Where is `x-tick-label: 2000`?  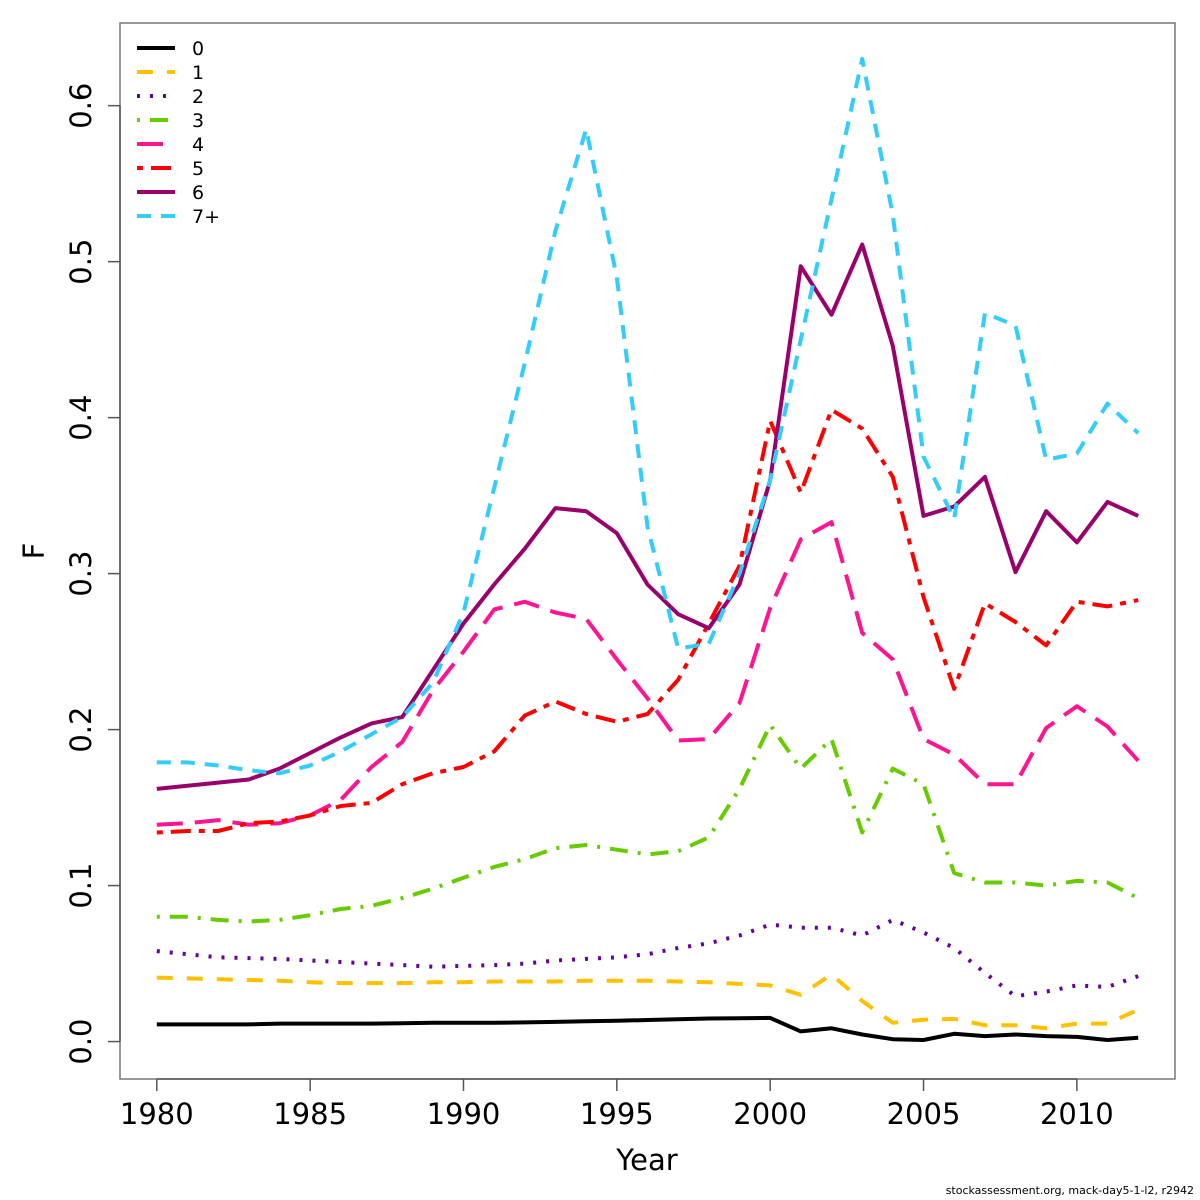 x-tick-label: 2000 is located at coordinates (770, 1114).